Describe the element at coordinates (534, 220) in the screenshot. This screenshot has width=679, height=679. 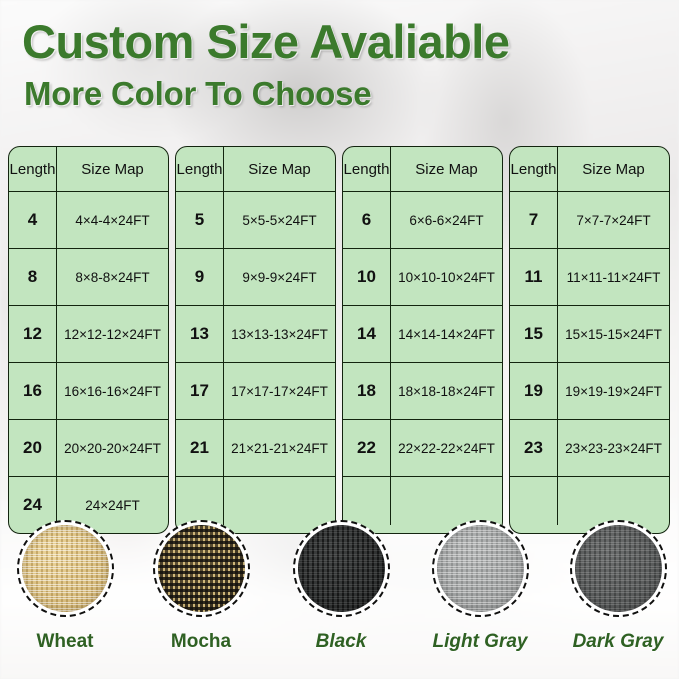
I see `cell-length: 7` at that location.